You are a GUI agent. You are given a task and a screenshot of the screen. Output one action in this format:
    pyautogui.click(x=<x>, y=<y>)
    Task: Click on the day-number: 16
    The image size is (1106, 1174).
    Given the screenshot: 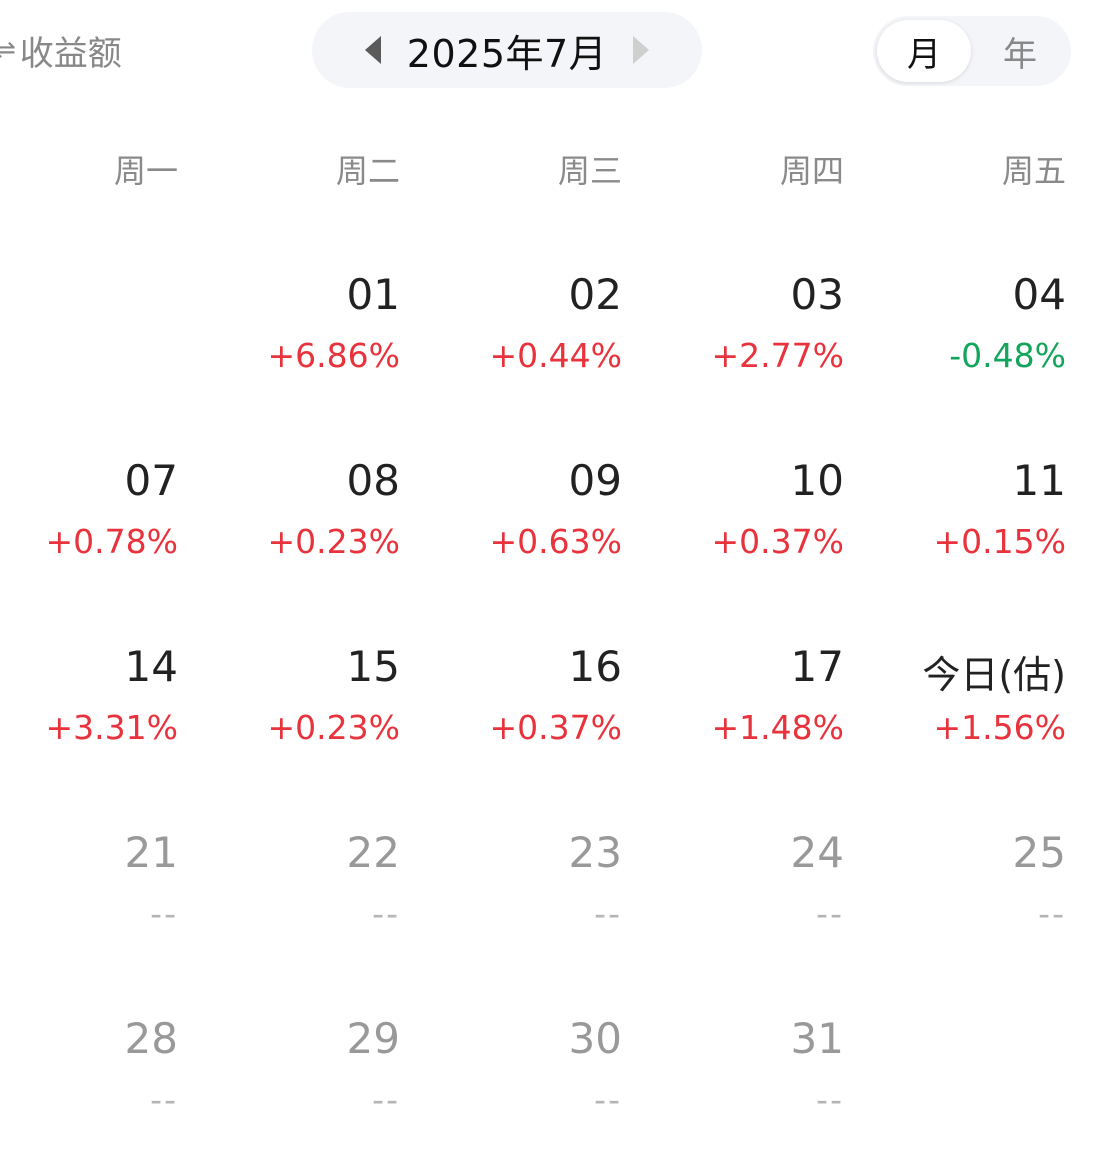 What is the action you would take?
    pyautogui.click(x=595, y=666)
    